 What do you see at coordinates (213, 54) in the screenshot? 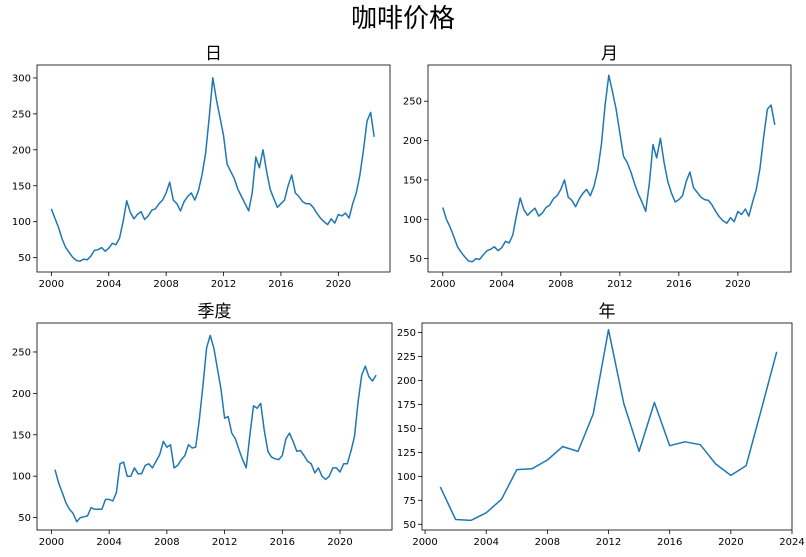
I see `subplot-title: 日` at bounding box center [213, 54].